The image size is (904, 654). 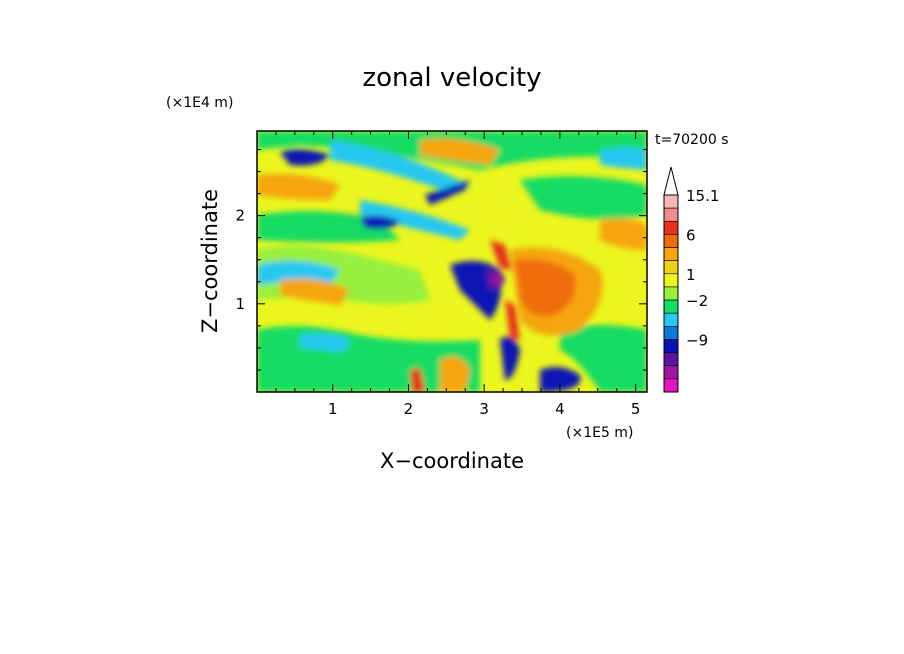 What do you see at coordinates (451, 78) in the screenshot?
I see `chart-title: zonal velocity` at bounding box center [451, 78].